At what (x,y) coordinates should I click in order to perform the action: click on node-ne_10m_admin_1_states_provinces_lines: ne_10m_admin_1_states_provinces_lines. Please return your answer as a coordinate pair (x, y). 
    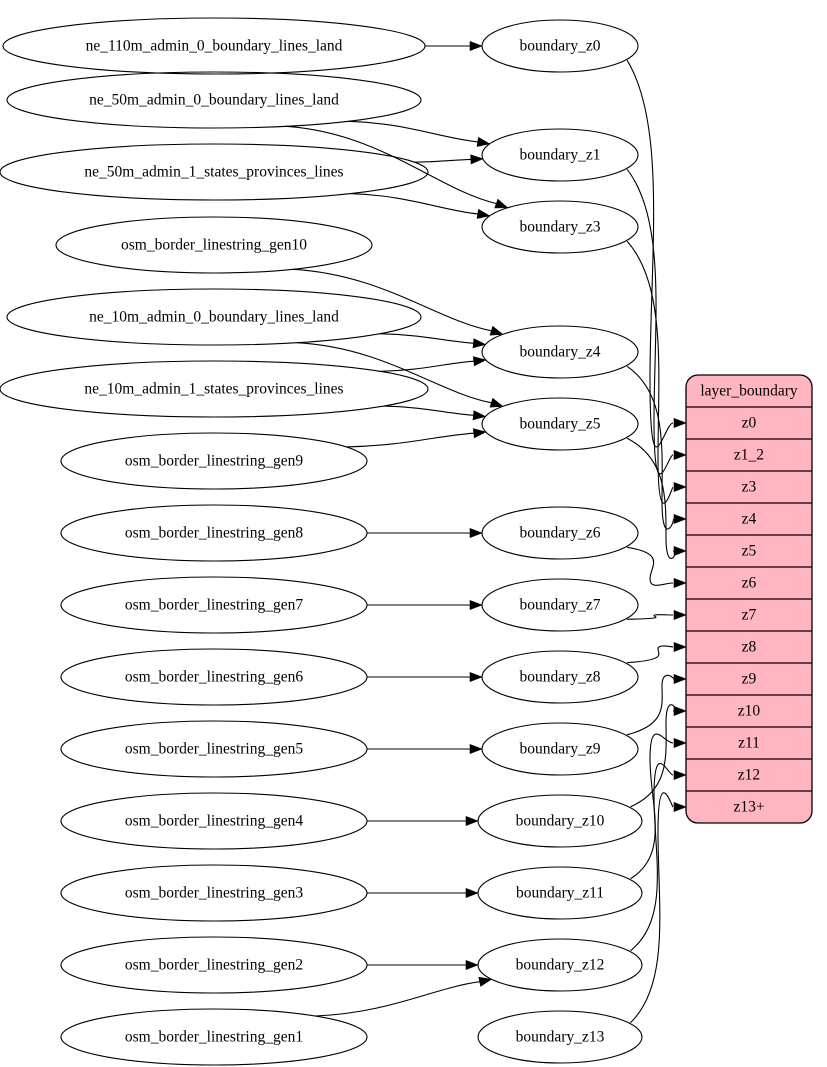
    Looking at the image, I should click on (214, 389).